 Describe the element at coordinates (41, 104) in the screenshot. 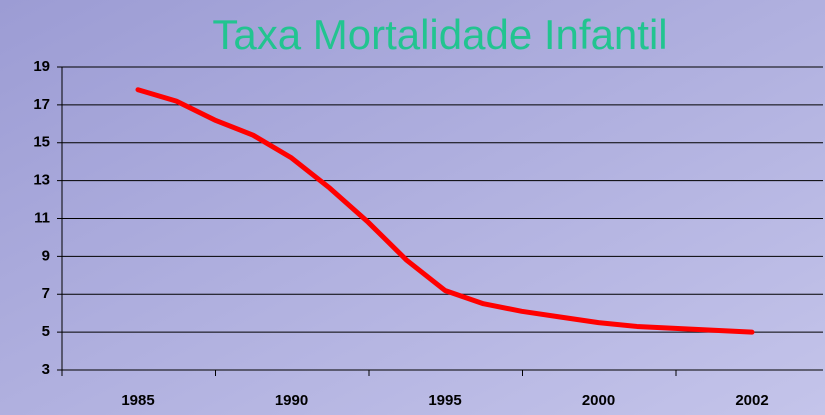

I see `y-tick-label: 17` at that location.